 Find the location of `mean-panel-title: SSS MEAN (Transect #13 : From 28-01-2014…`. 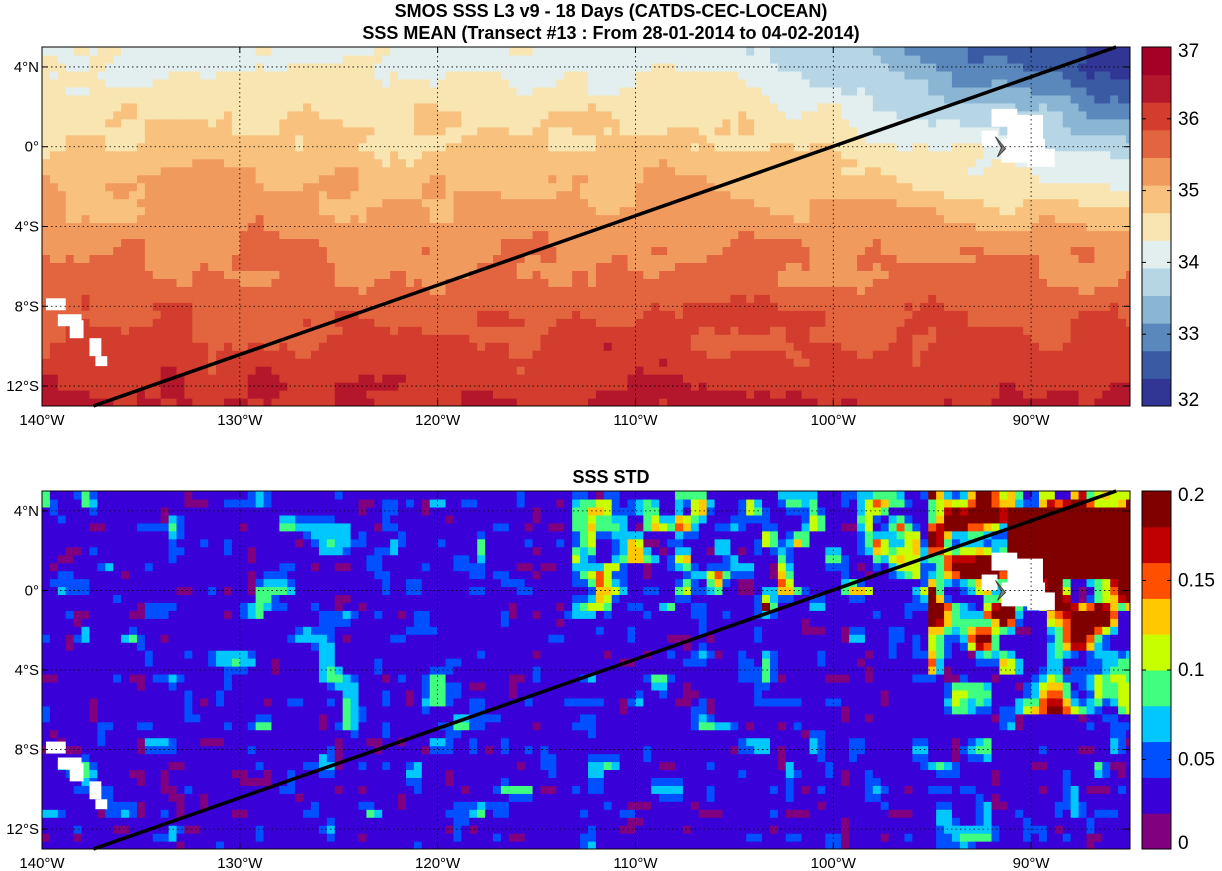

mean-panel-title: SSS MEAN (Transect #13 : From 28-01-2014… is located at coordinates (611, 33).